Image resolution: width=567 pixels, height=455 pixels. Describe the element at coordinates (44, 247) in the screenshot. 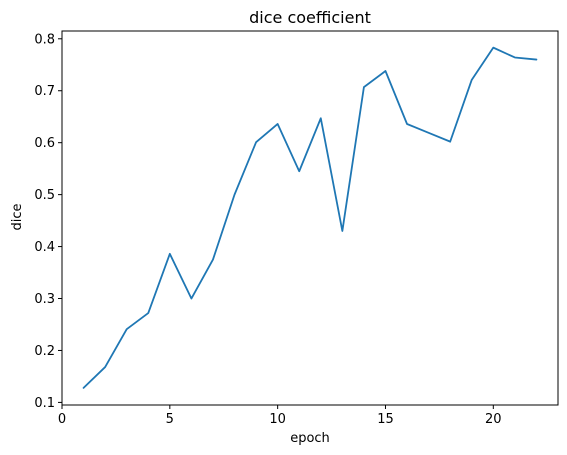

I see `y-tick-label: 0.4` at that location.